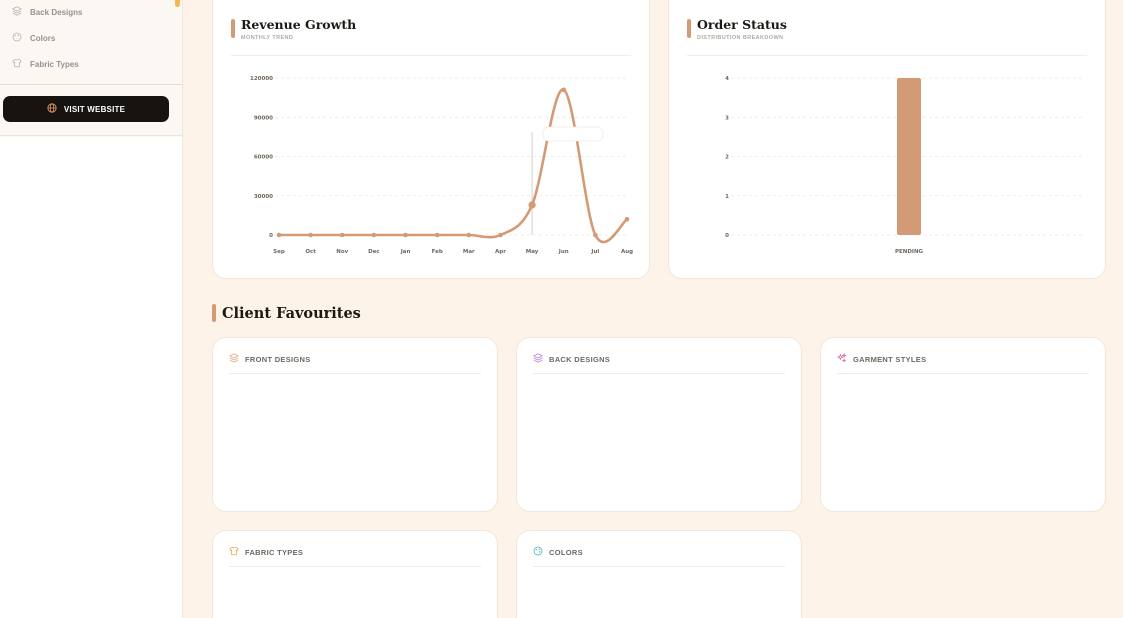 The image size is (1123, 618). Describe the element at coordinates (299, 24) in the screenshot. I see `card-title: Revenue Growth` at that location.